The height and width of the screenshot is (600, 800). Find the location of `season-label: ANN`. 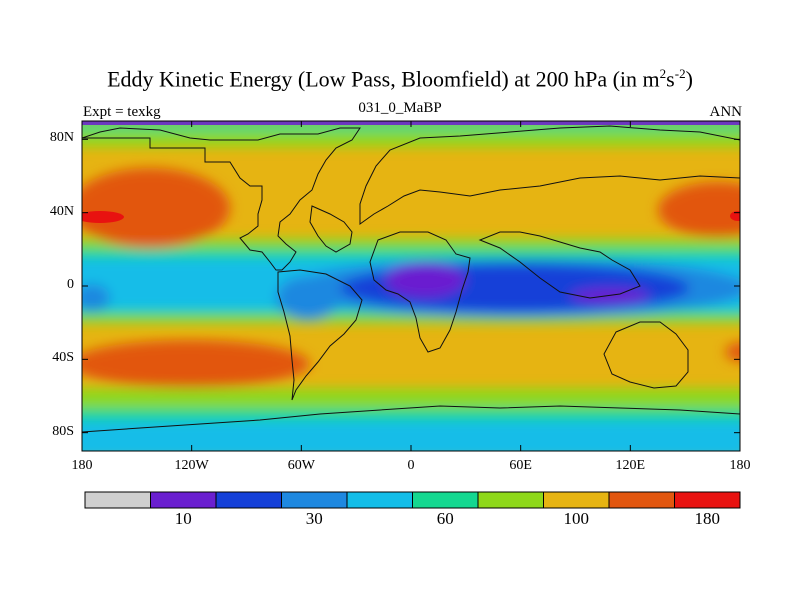

season-label: ANN is located at coordinates (726, 112).